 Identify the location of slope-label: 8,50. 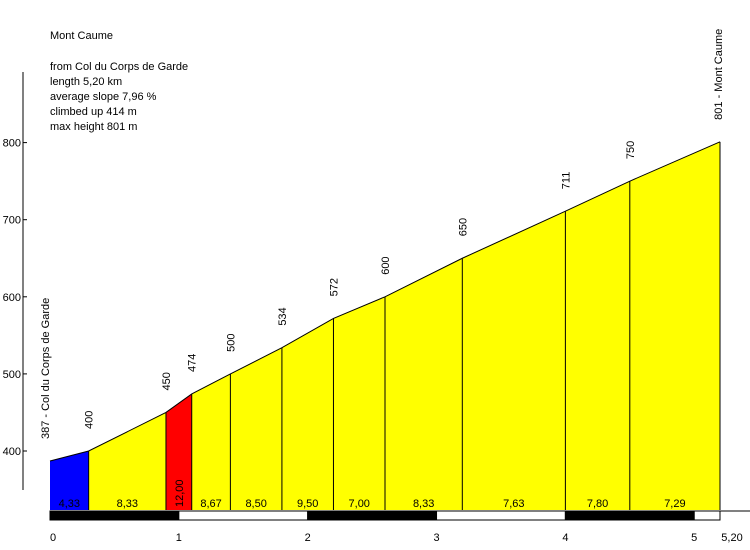
(255, 504).